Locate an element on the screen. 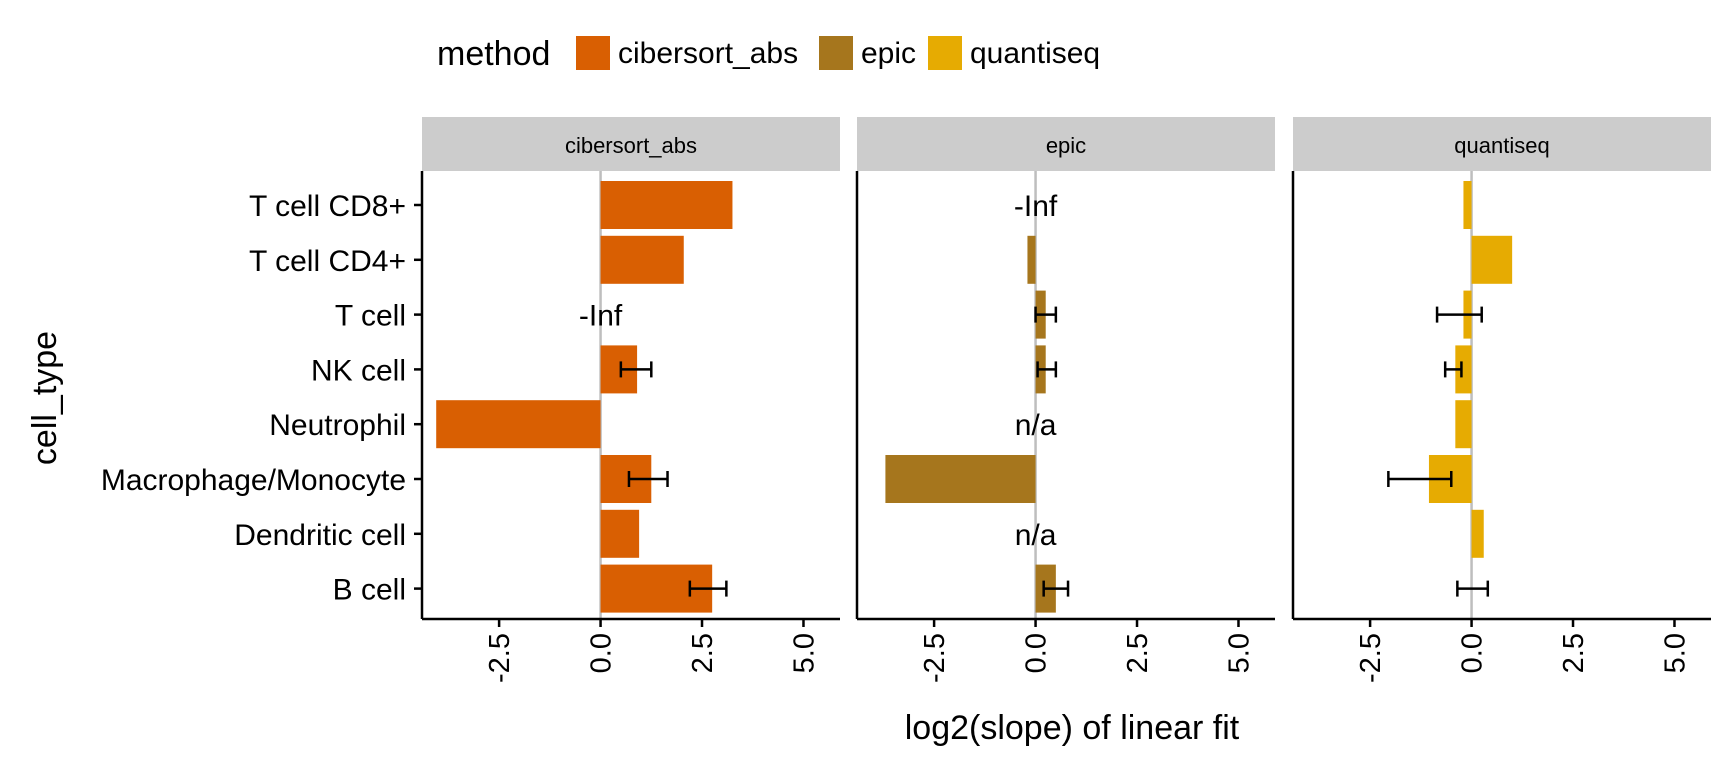 The width and height of the screenshot is (1728, 768). y-tick-label-t-cell-cd4: T cell CD4+ is located at coordinates (327, 261).